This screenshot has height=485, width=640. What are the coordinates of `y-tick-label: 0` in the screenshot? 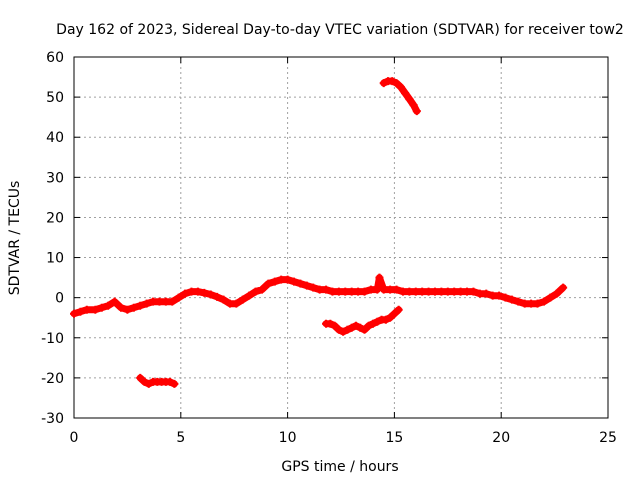 It's located at (59, 299).